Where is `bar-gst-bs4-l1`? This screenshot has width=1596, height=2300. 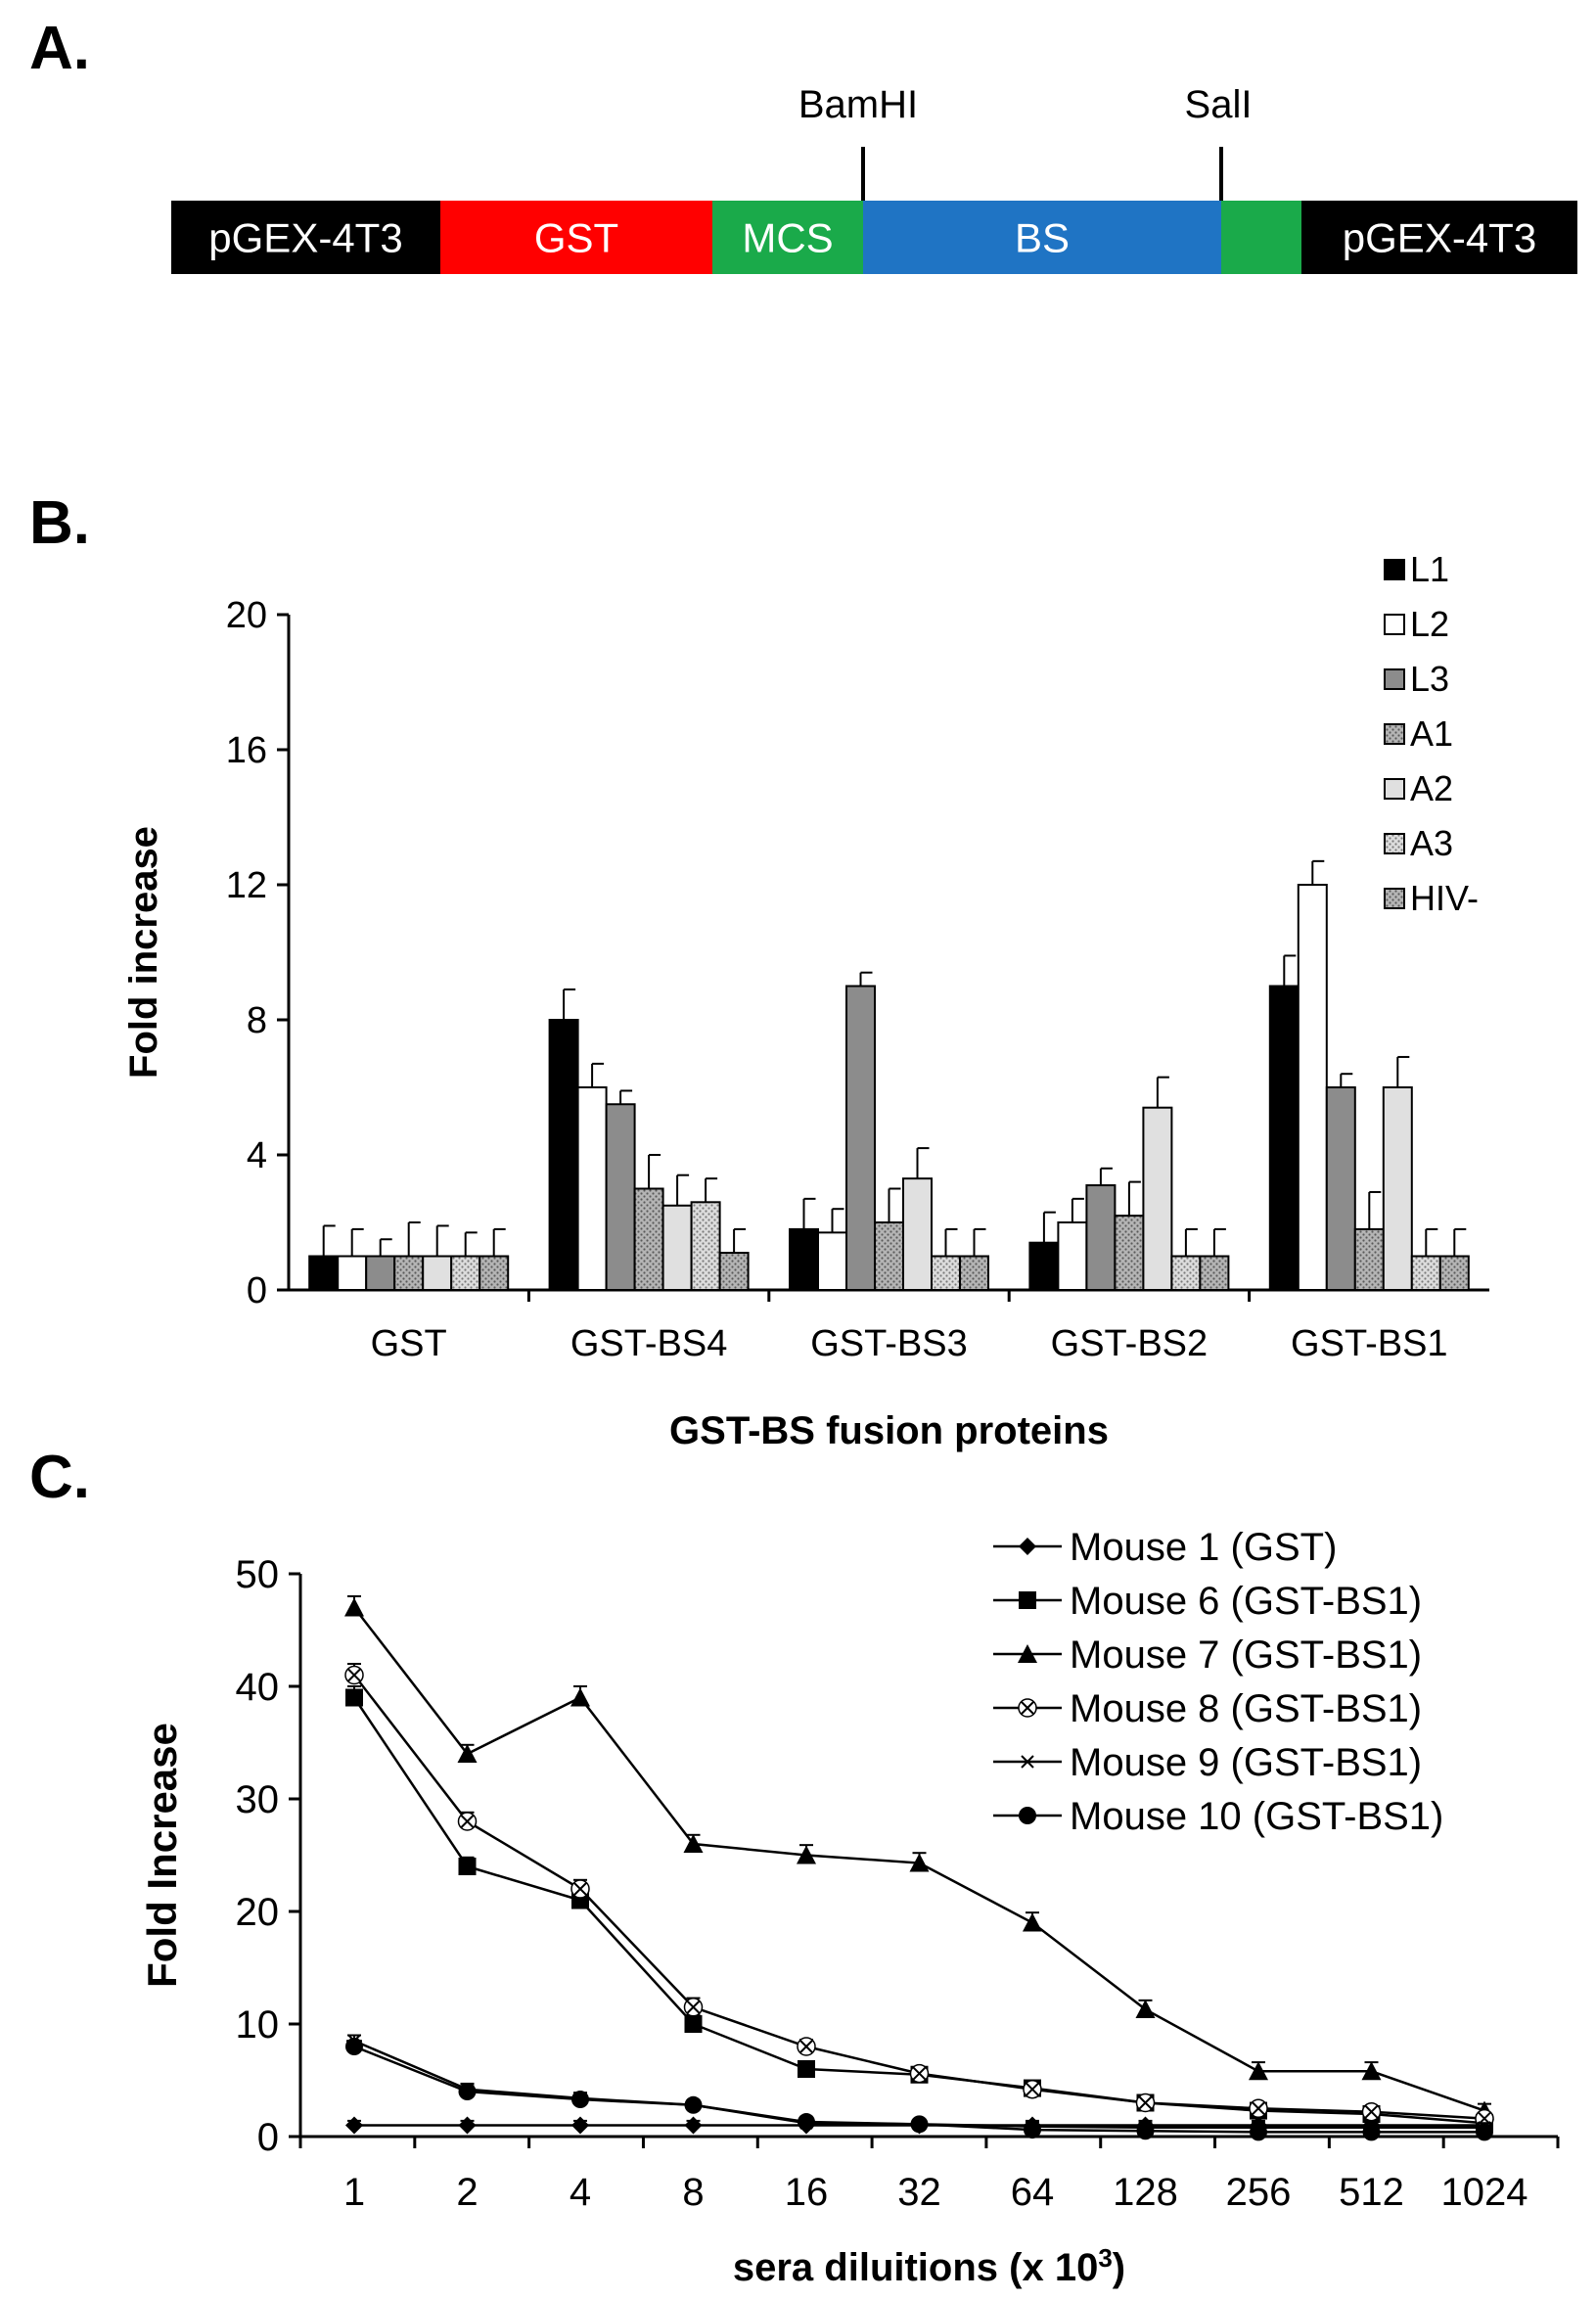
bar-gst-bs4-l1 is located at coordinates (563, 1155).